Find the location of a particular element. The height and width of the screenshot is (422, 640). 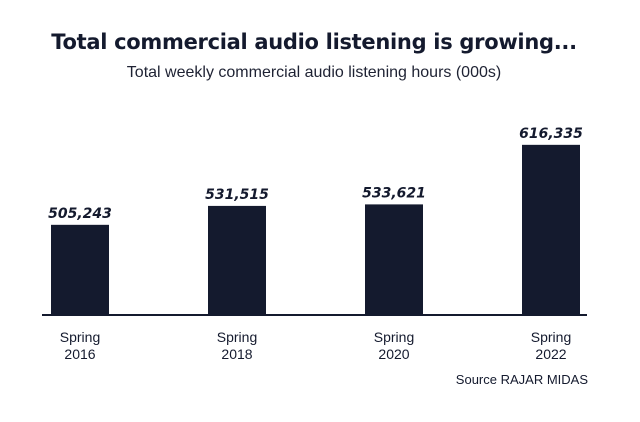

x-tick-label: Spring 2016 is located at coordinates (80, 345).